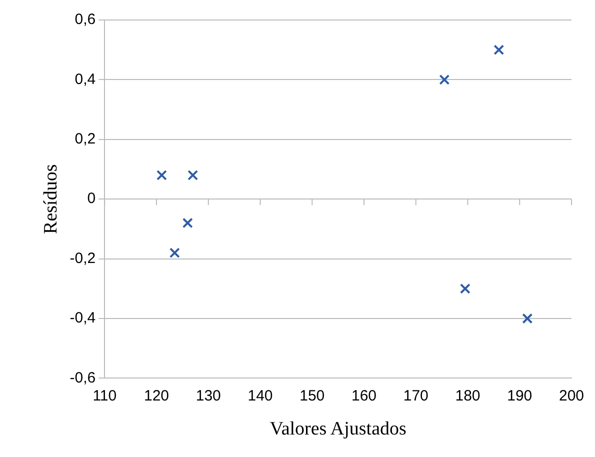 The image size is (595, 457). What do you see at coordinates (467, 395) in the screenshot?
I see `x-tick-label: 180` at bounding box center [467, 395].